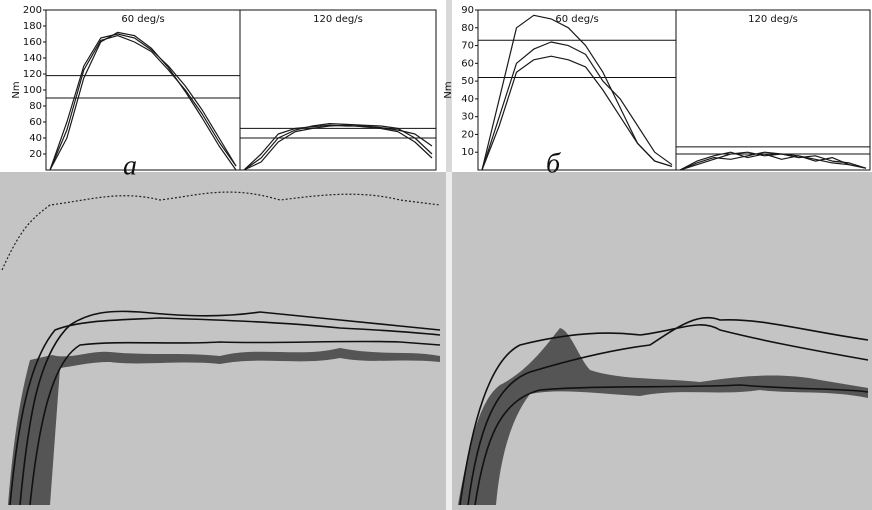  I want to click on y-tick-label: 160, so click(32, 42).